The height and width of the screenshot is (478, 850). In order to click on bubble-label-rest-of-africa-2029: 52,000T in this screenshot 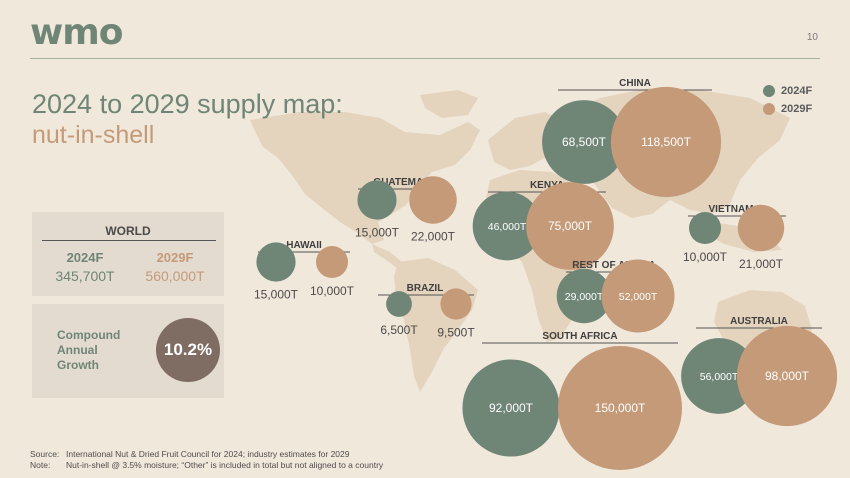, I will do `click(638, 297)`.